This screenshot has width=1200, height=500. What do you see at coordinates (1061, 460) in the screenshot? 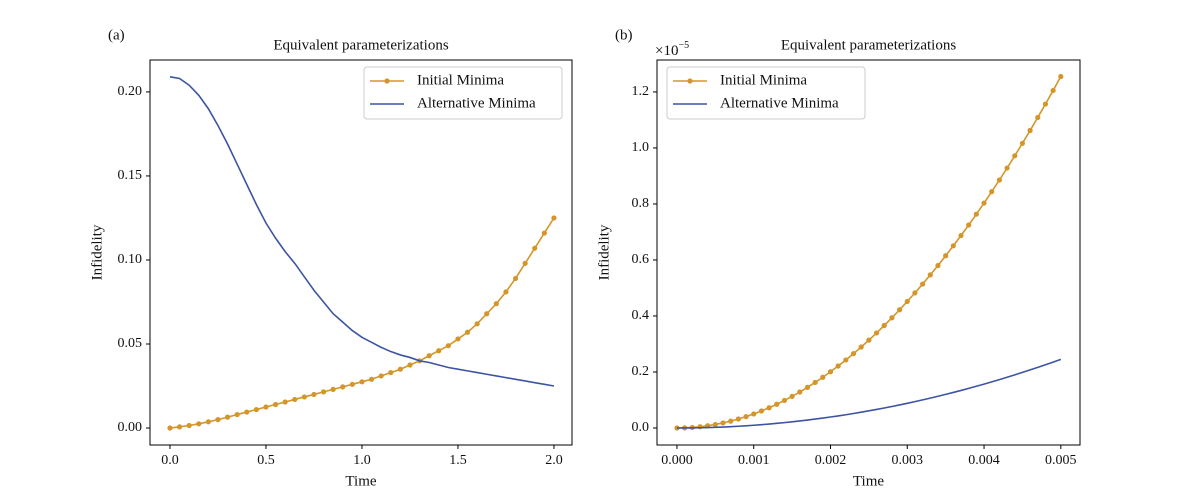
I see `x-tick-label: 0.005` at bounding box center [1061, 460].